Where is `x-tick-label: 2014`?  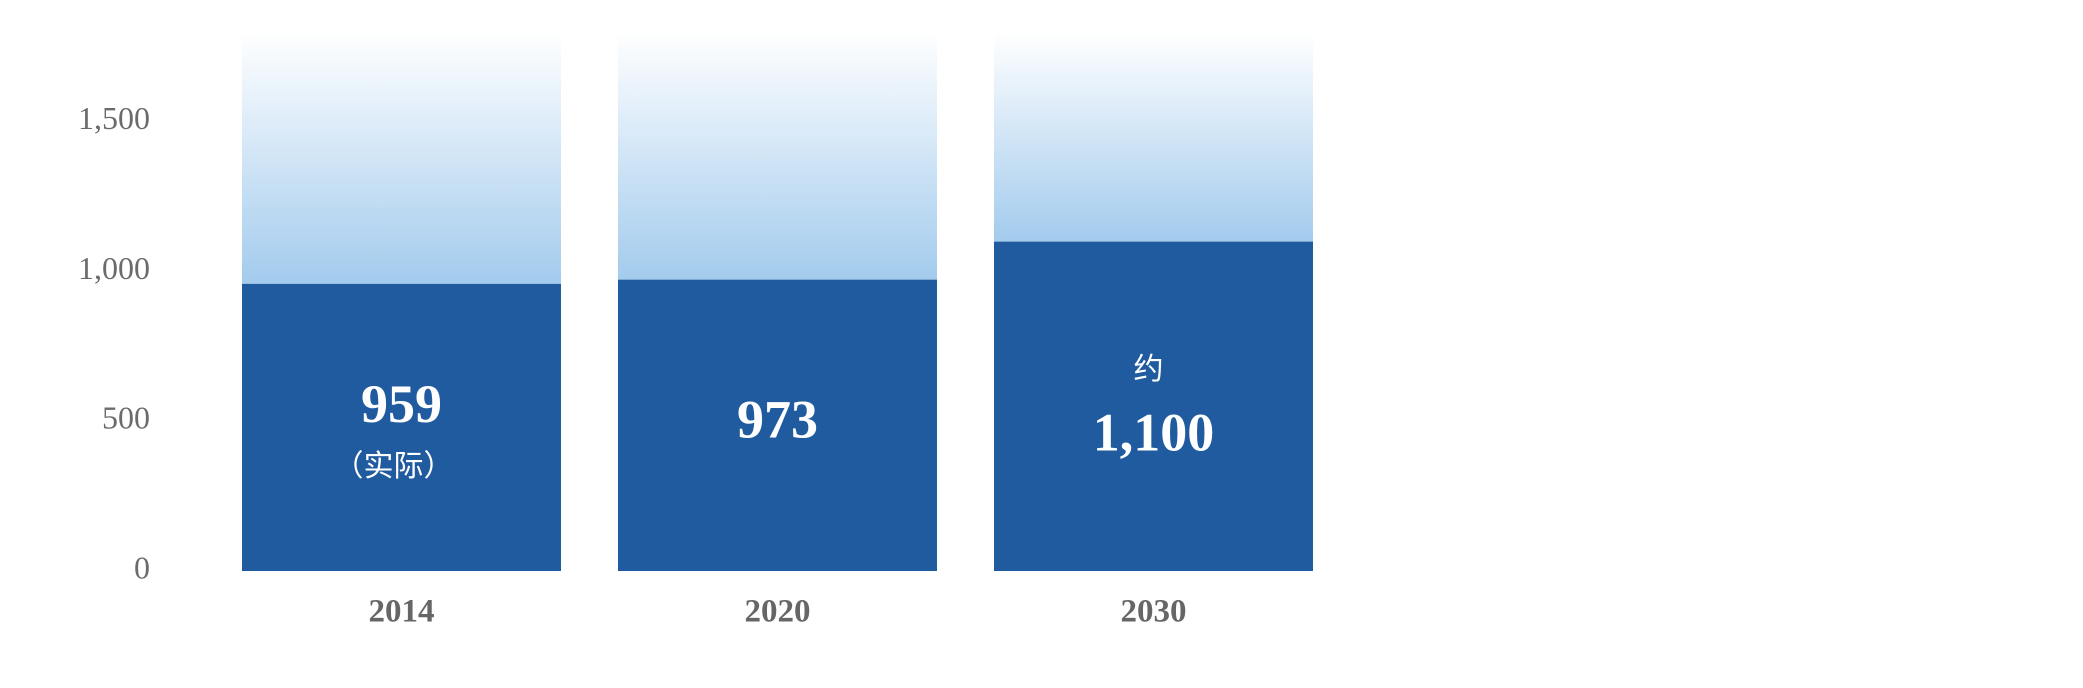 x-tick-label: 2014 is located at coordinates (402, 612).